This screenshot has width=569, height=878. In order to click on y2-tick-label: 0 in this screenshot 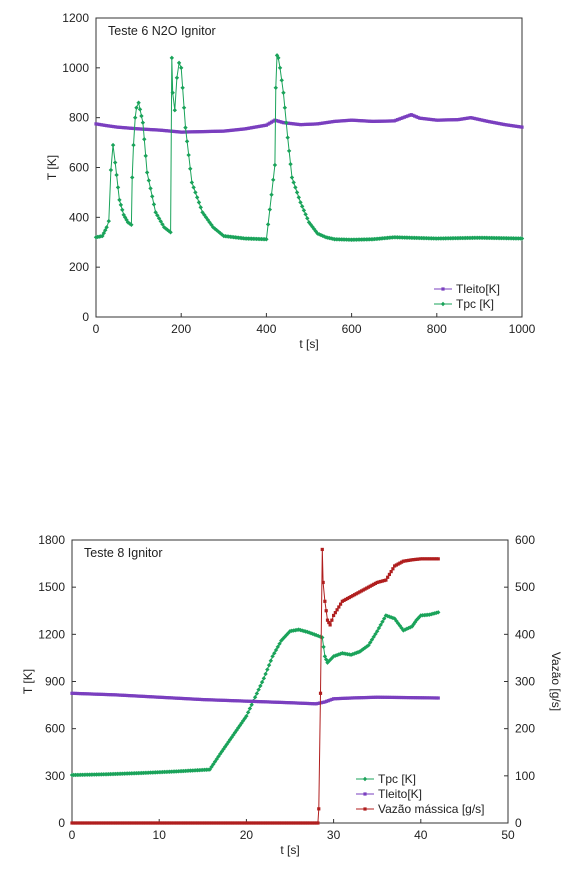, I will do `click(518, 823)`.